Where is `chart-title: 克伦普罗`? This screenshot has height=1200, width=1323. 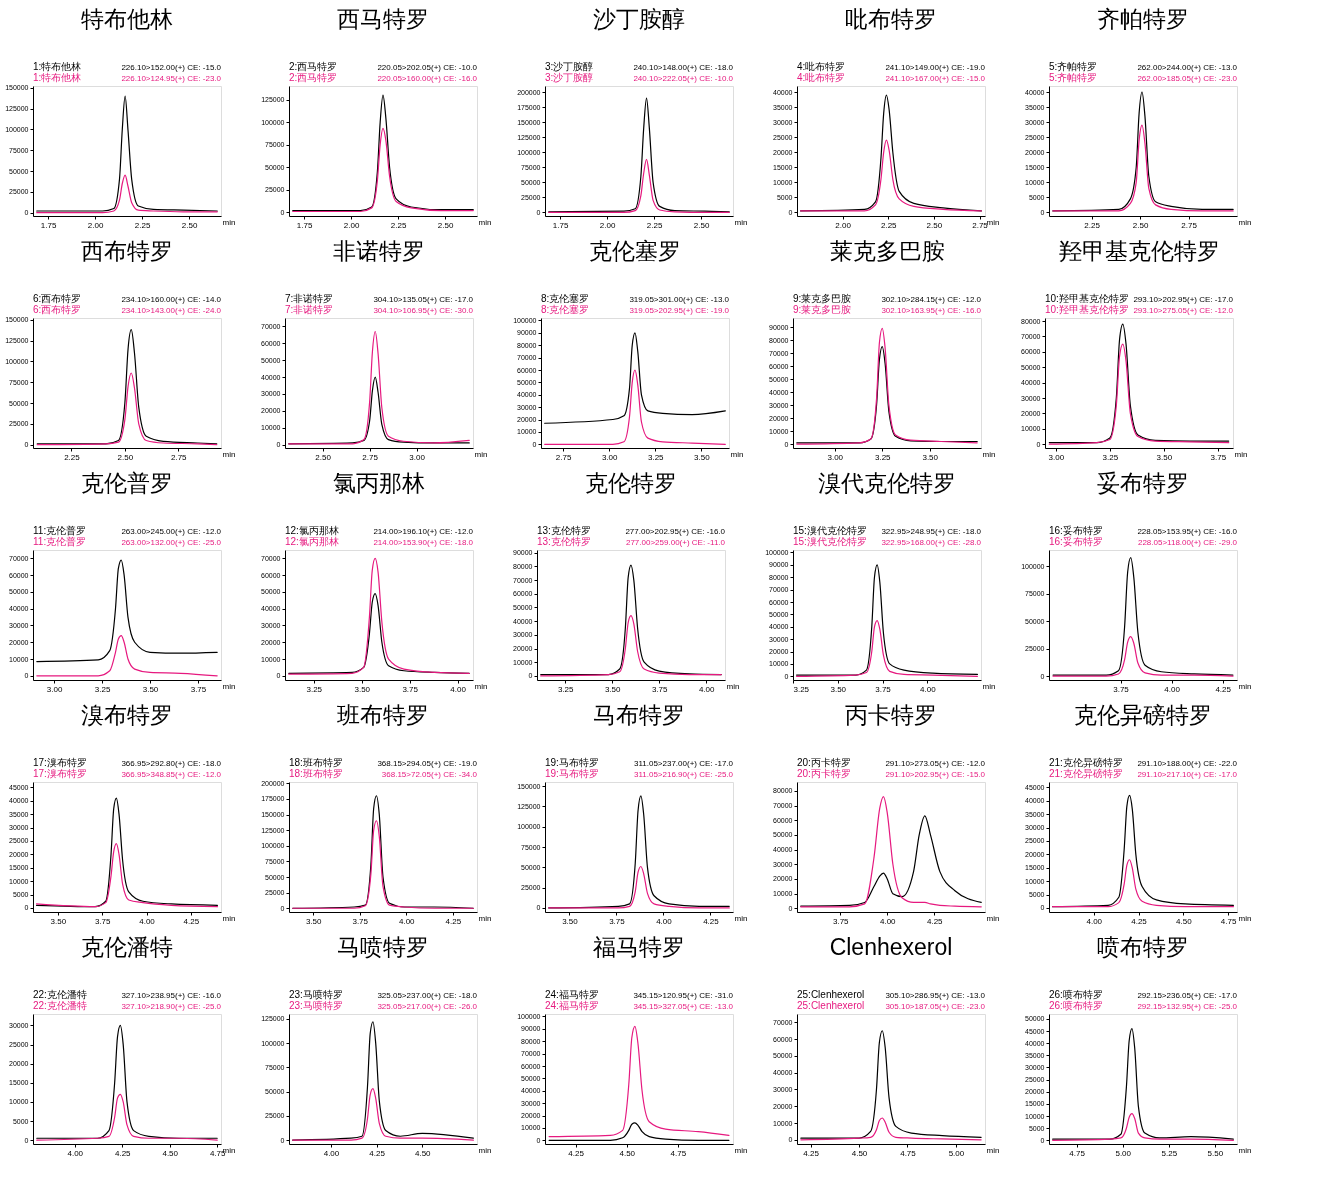
chart-title: 克伦普罗 is located at coordinates (127, 483).